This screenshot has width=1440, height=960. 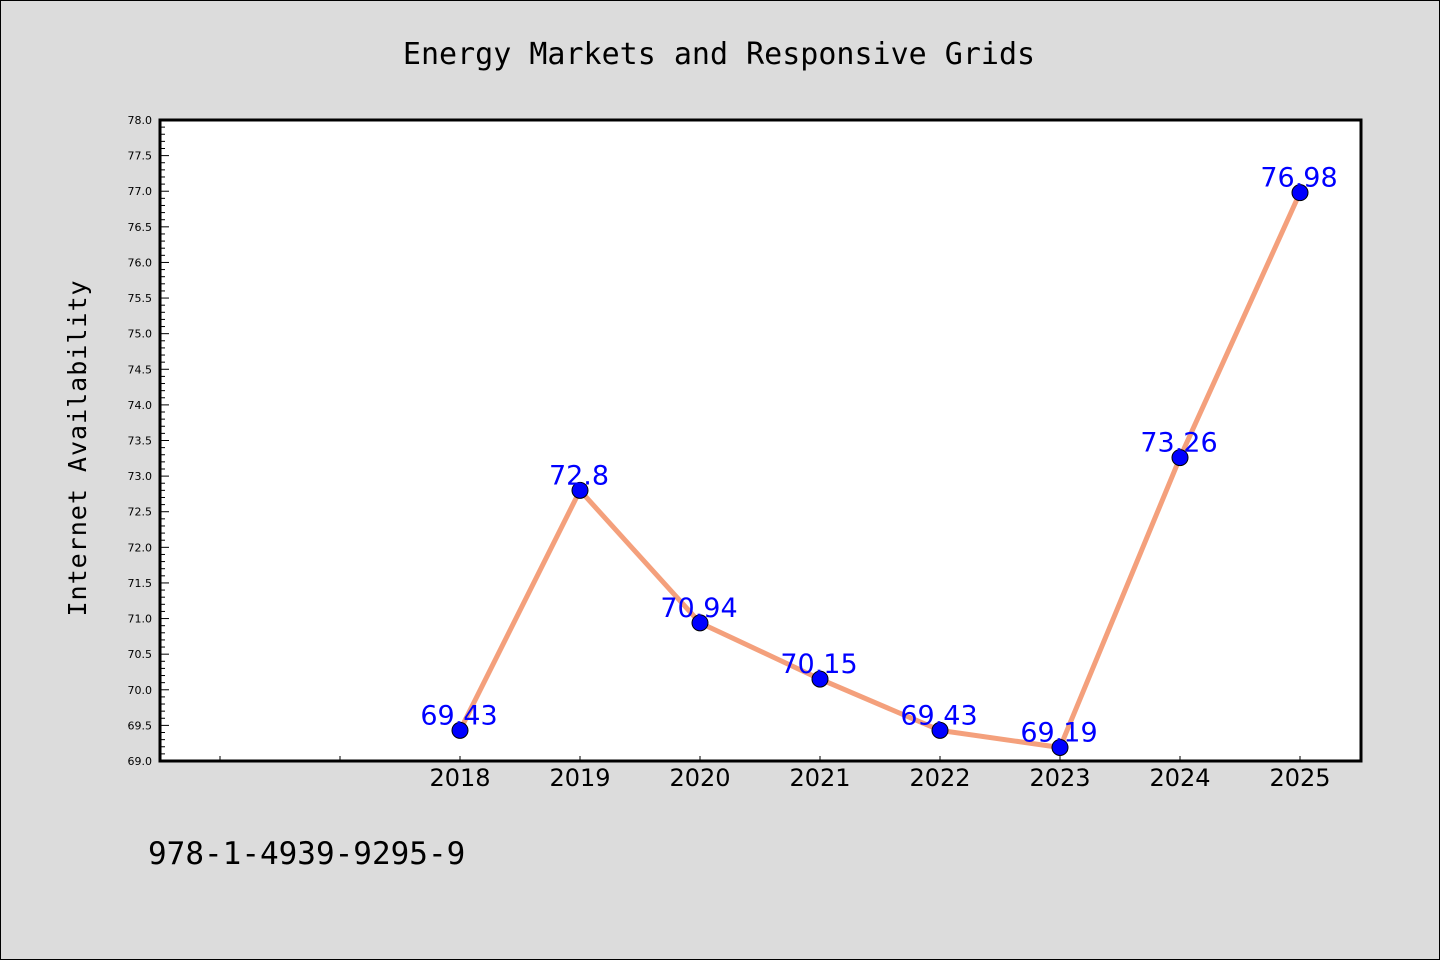 I want to click on x-axis-ticks: 2018 2019 2020 2021 2022 2023 2024 2025, so click(x=775, y=774).